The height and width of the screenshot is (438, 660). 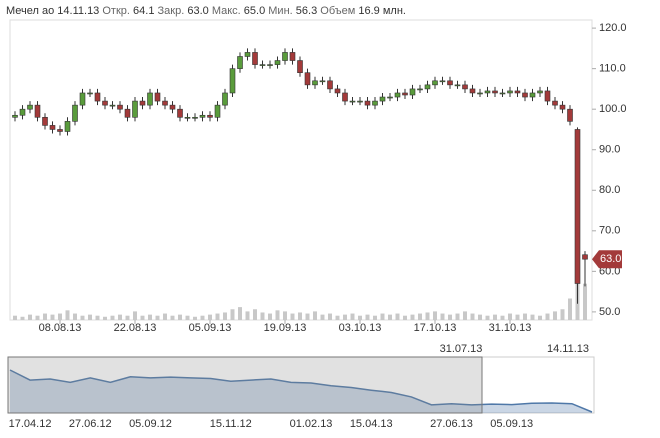 I want to click on x-tick-label: 05.09.13, so click(x=210, y=328).